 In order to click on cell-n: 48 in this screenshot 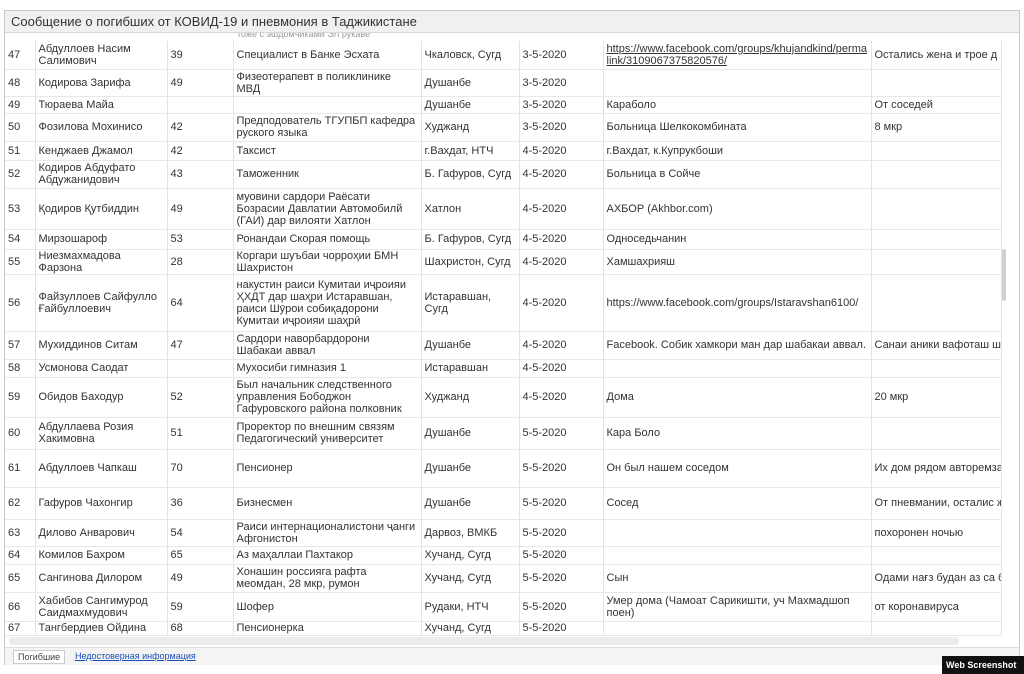, I will do `click(20, 83)`.